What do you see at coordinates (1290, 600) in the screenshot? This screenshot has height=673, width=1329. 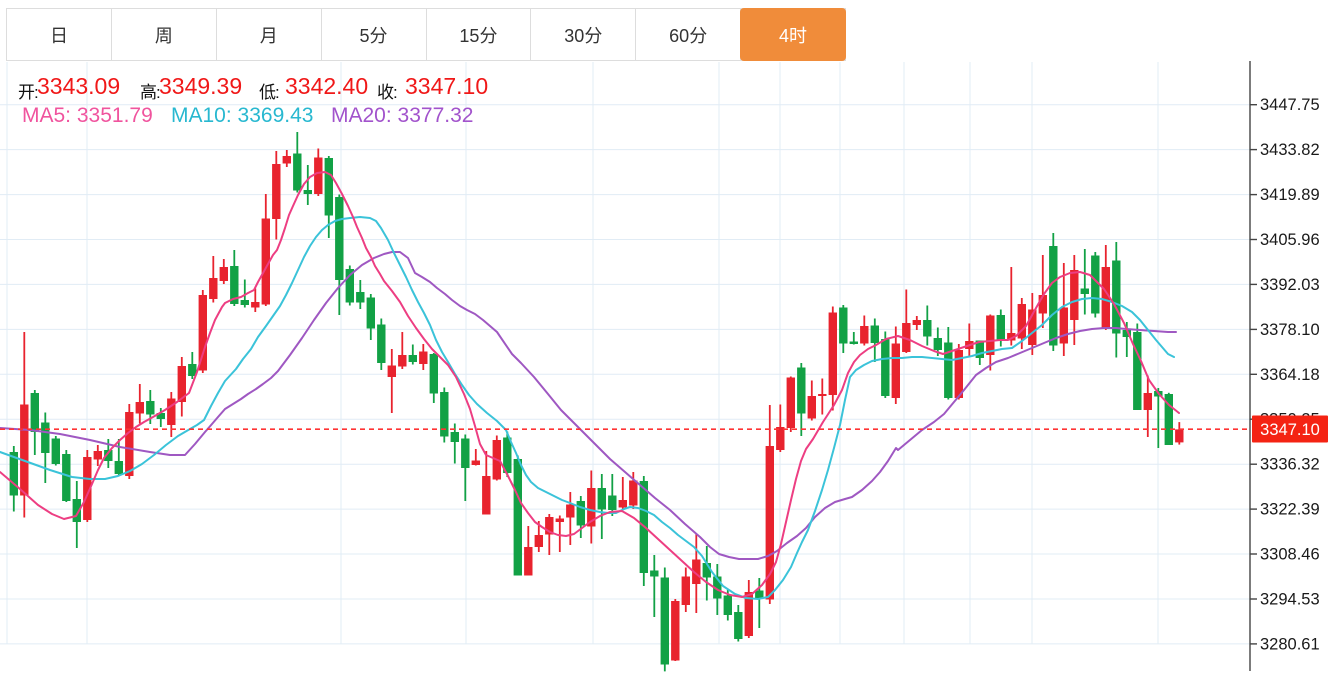 I see `svg-text: 3294.53` at bounding box center [1290, 600].